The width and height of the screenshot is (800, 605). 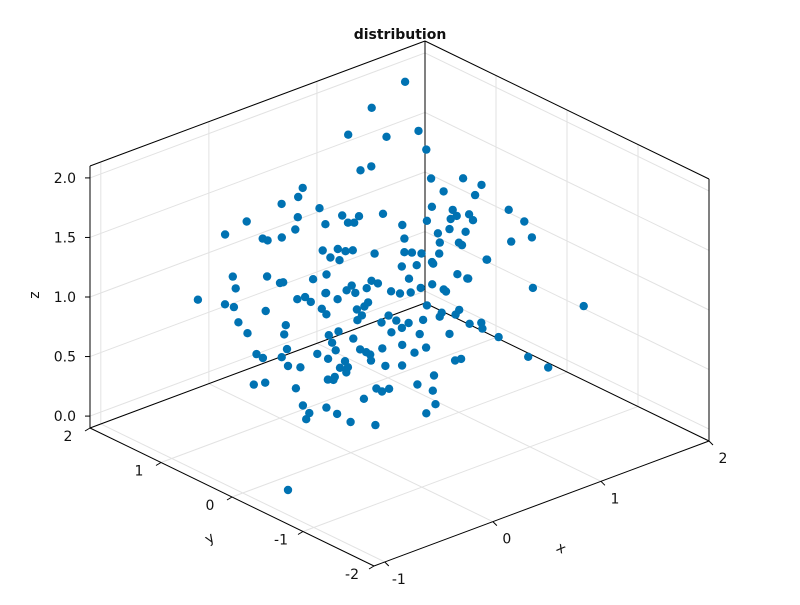 What do you see at coordinates (281, 541) in the screenshot?
I see `y-tick-label: -1` at bounding box center [281, 541].